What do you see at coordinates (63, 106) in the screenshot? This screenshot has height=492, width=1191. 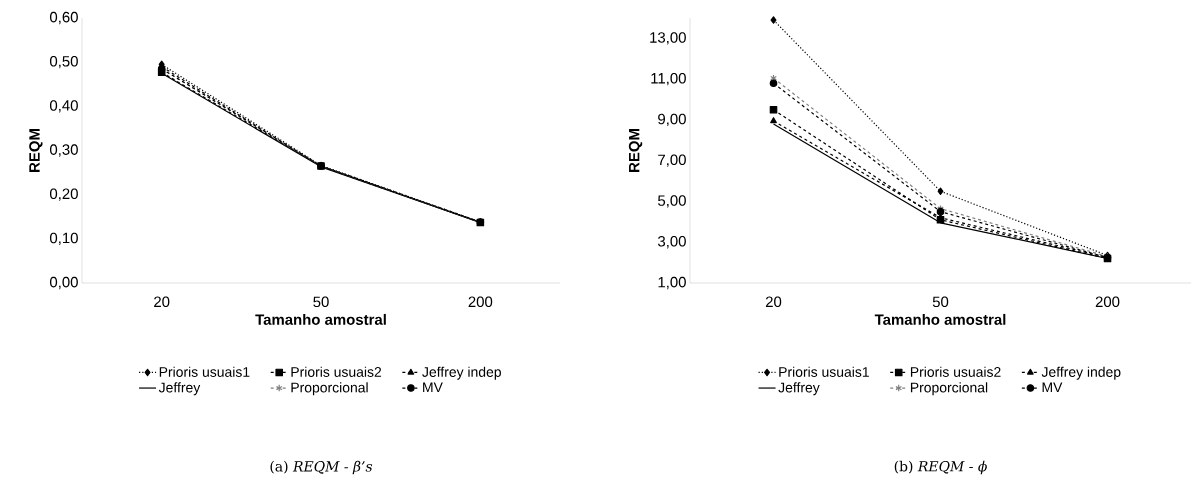 I see `y-tick-label: 0,40` at bounding box center [63, 106].